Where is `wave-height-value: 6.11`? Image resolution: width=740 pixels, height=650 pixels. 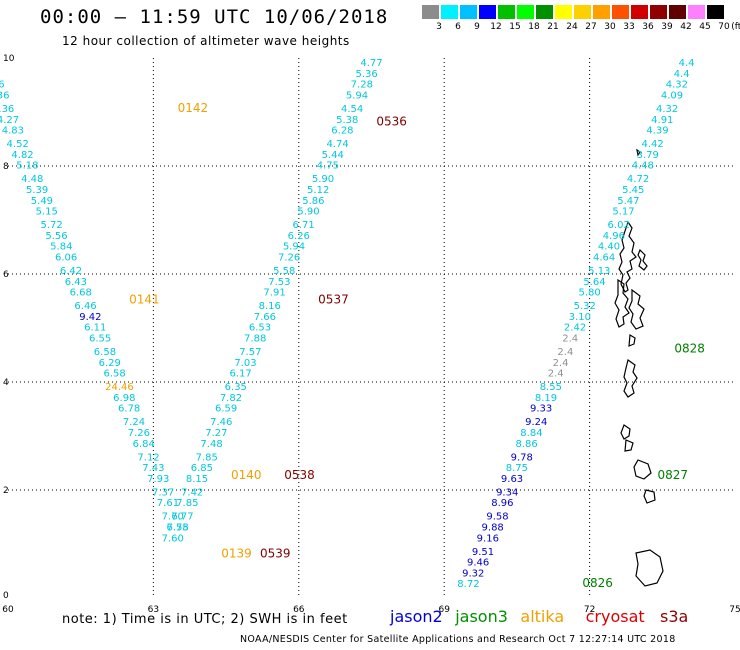
wave-height-value: 6.11 is located at coordinates (95, 328).